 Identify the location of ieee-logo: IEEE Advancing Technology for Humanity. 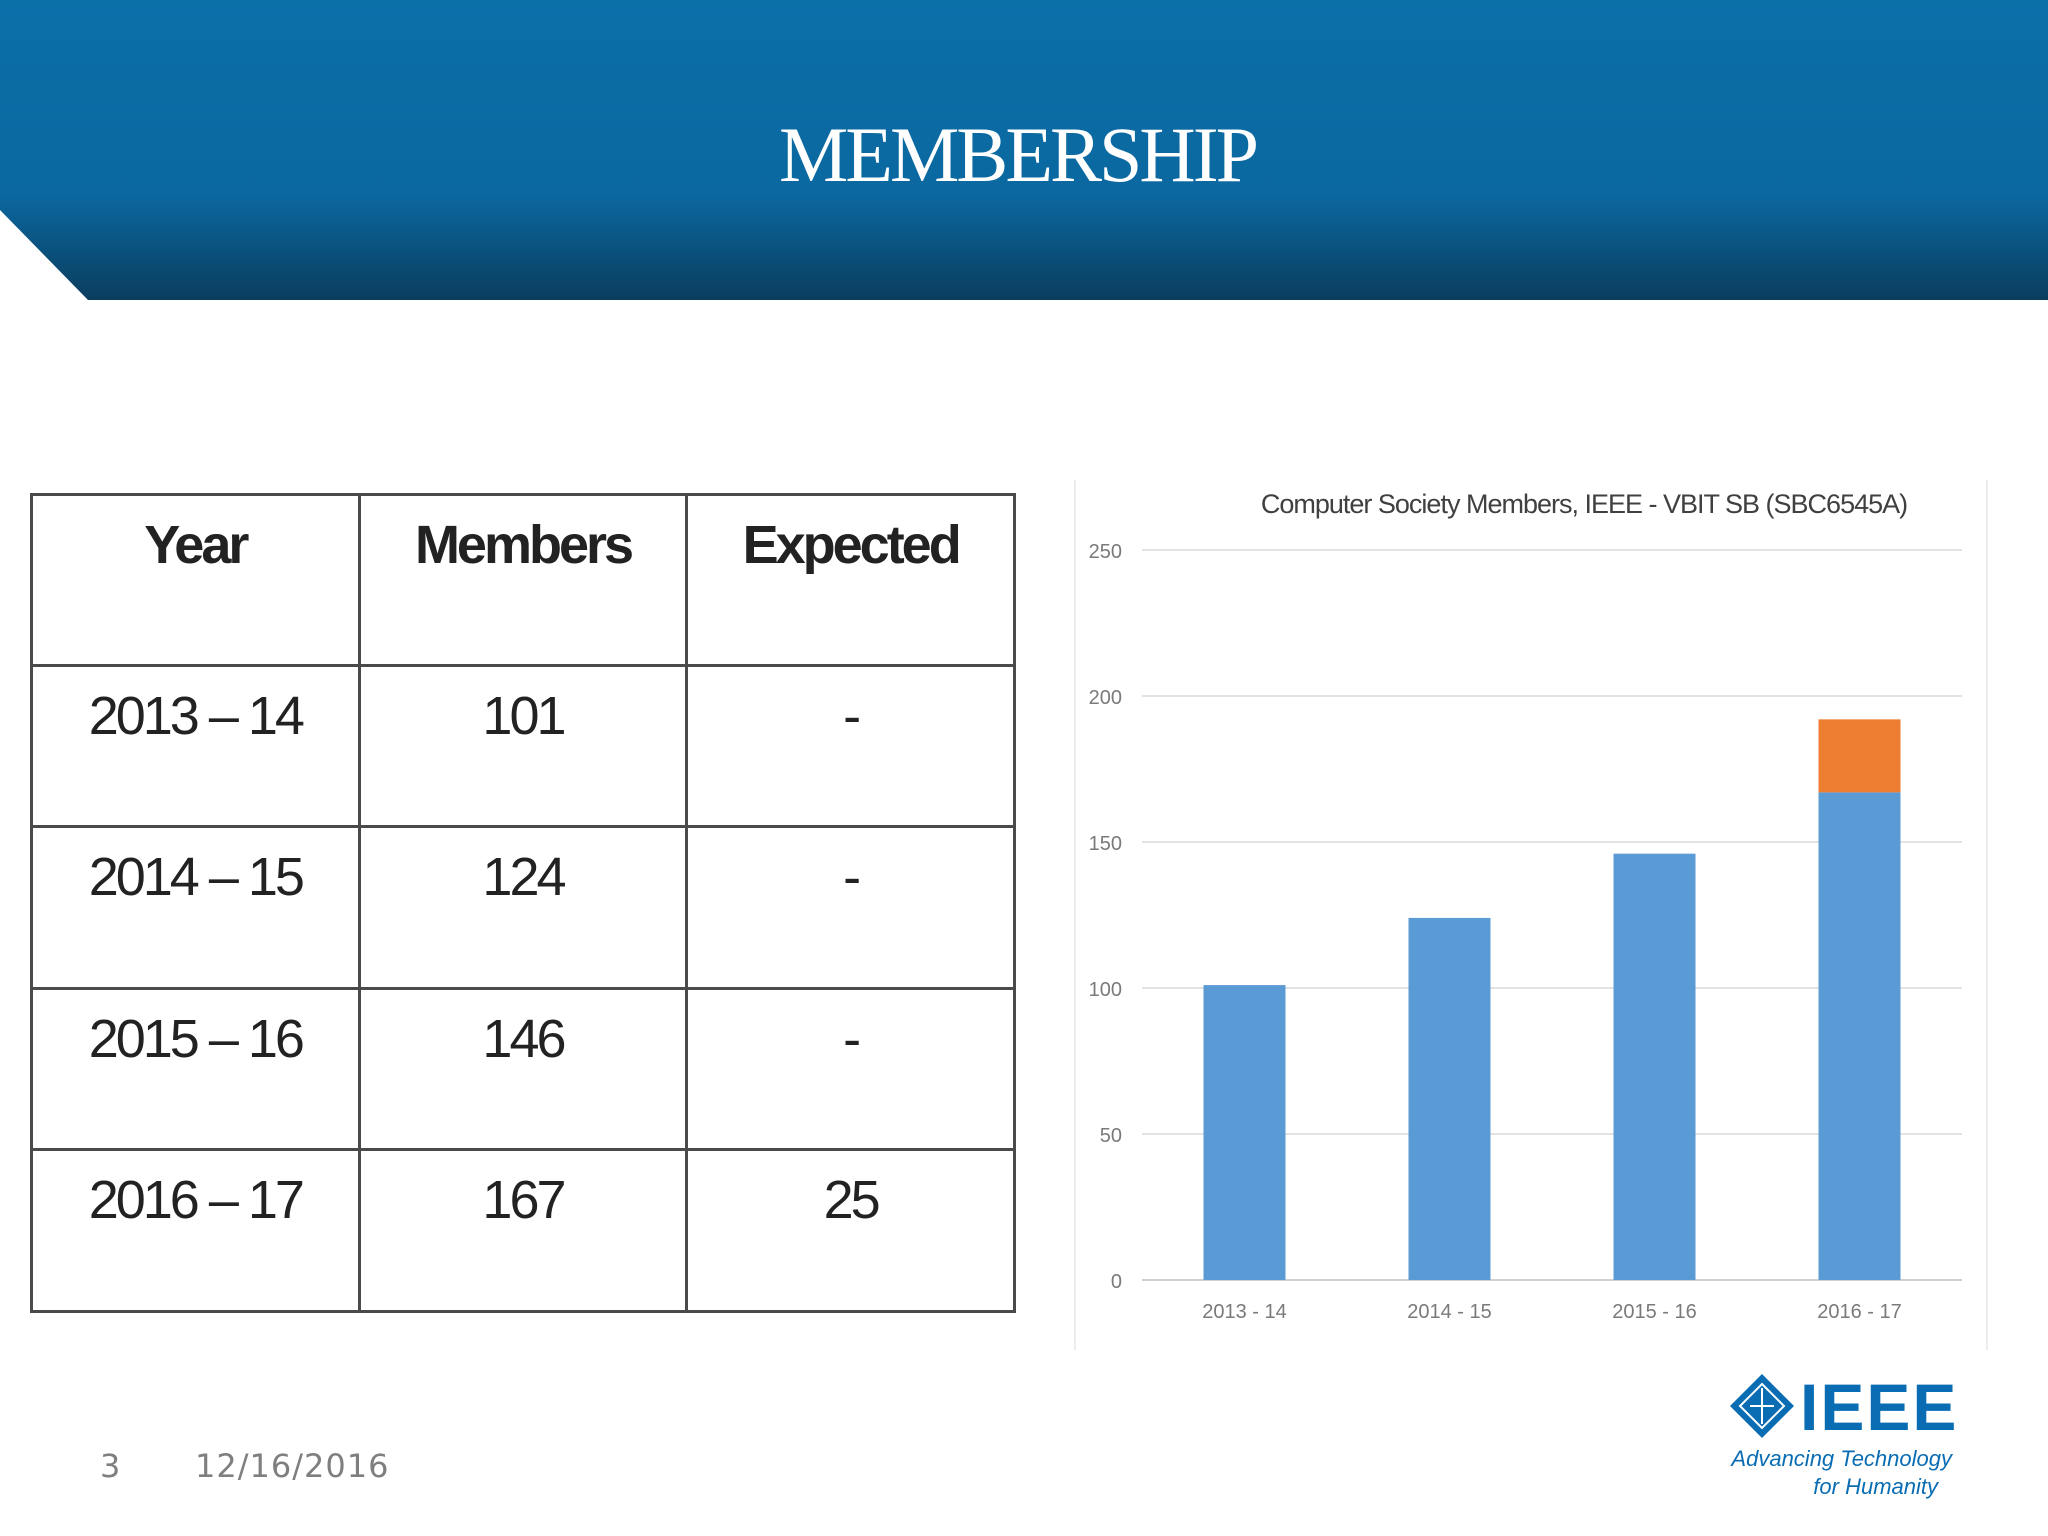
(1843, 1434).